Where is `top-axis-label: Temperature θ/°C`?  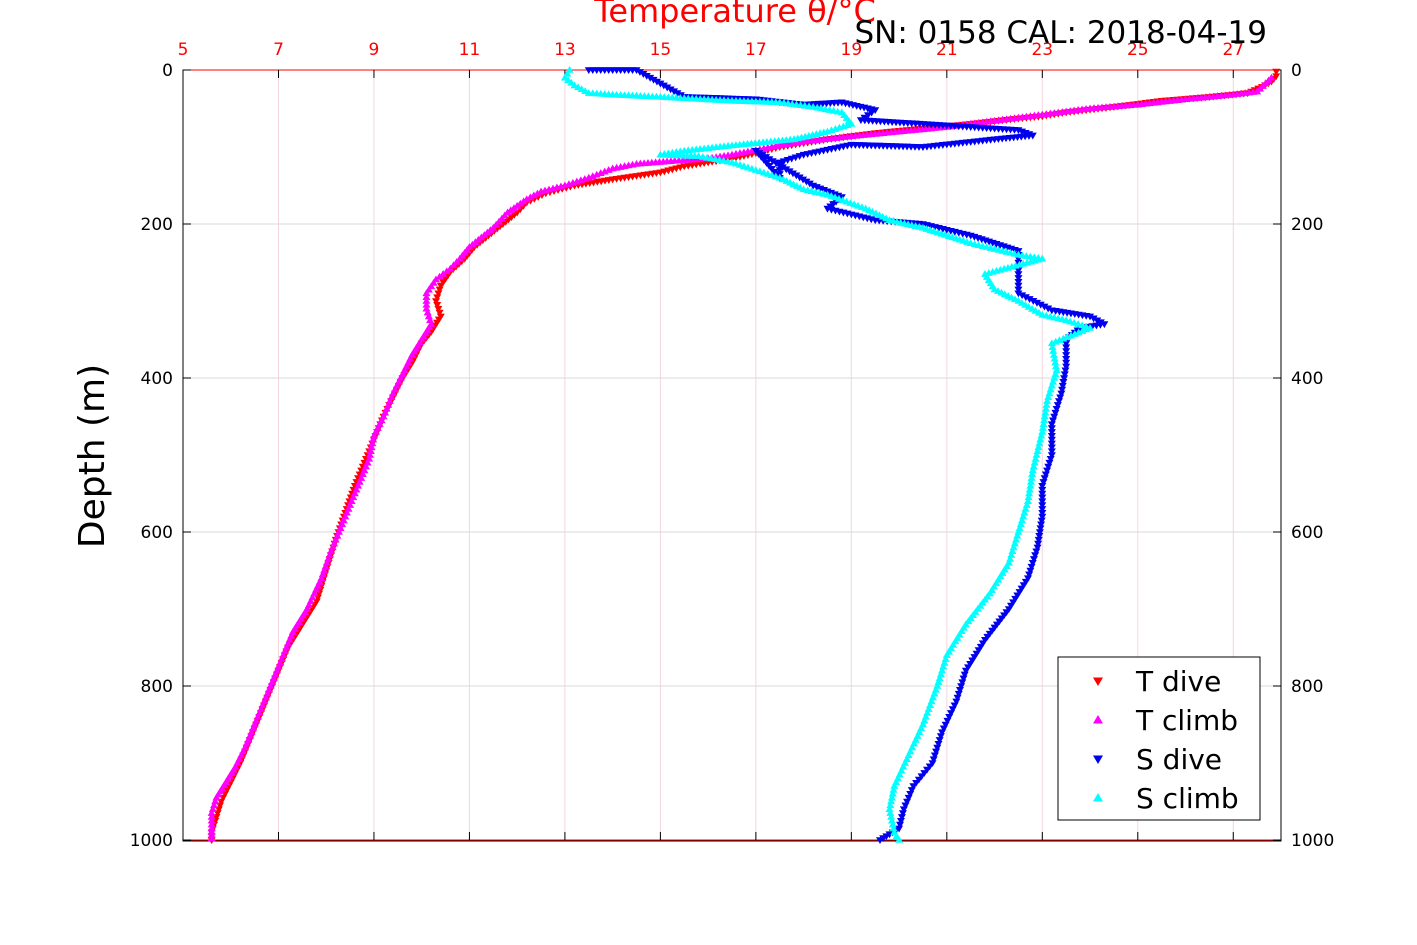
top-axis-label: Temperature θ/°C is located at coordinates (734, 15).